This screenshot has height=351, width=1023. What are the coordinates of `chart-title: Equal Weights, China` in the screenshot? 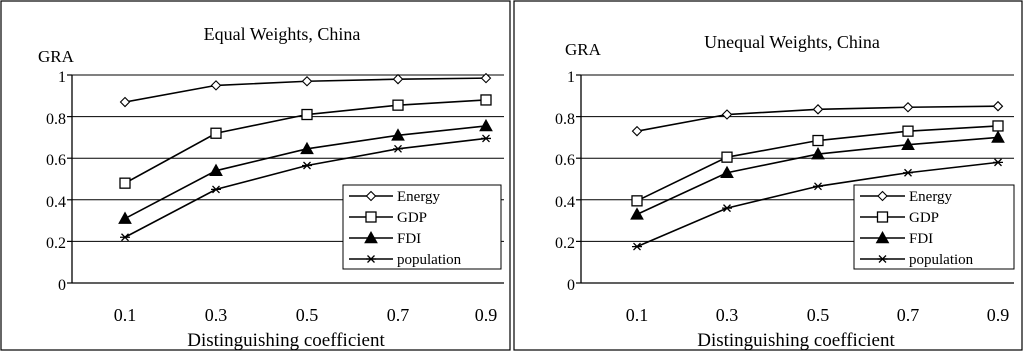 It's located at (282, 34).